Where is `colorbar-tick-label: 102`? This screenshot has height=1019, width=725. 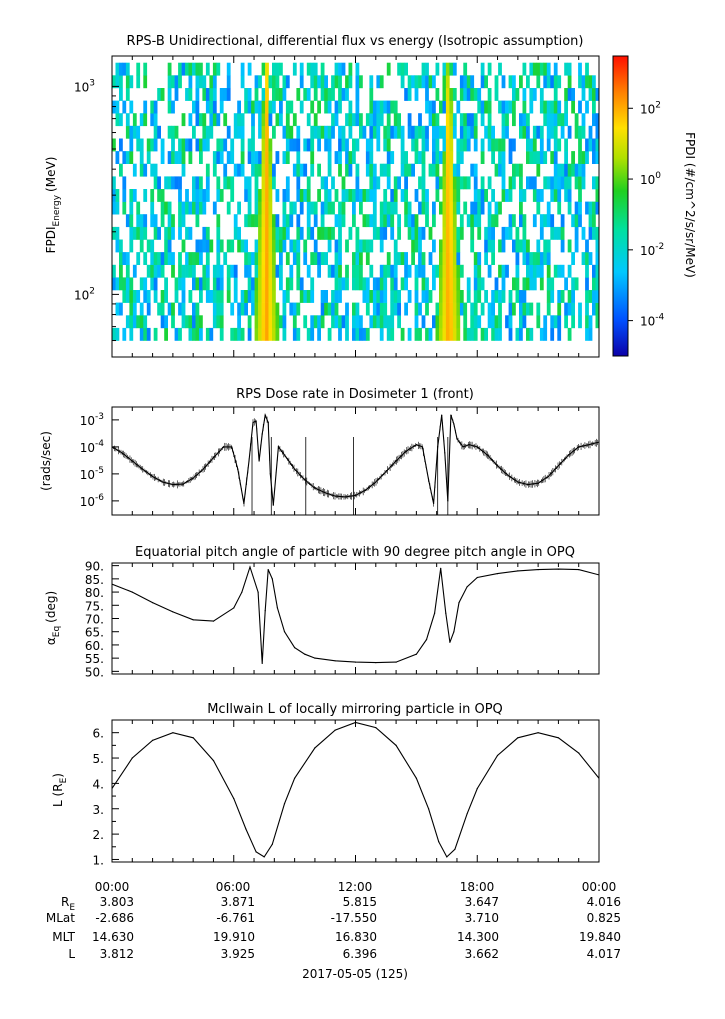
colorbar-tick-label: 102 is located at coordinates (650, 108).